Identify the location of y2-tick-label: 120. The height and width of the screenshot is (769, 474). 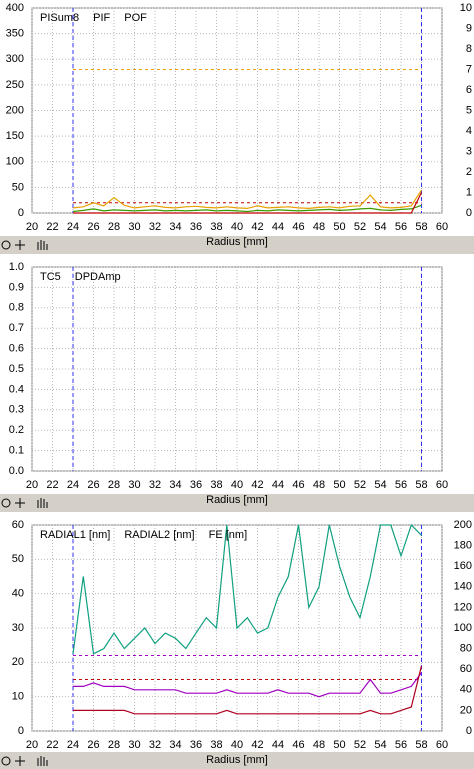
(463, 607).